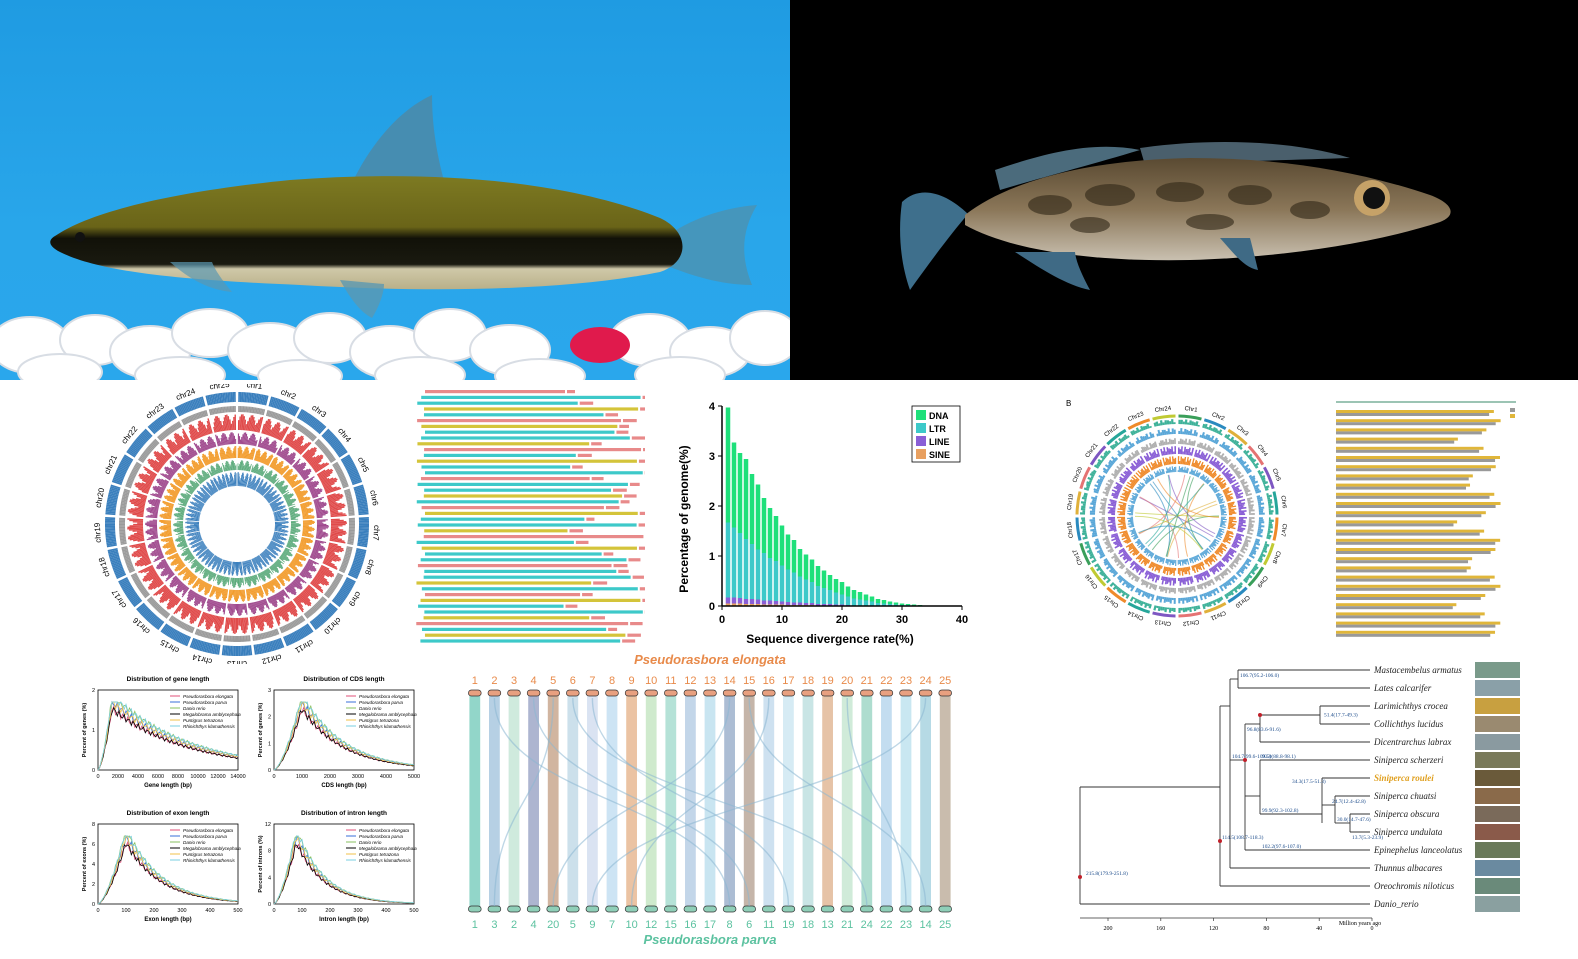 This screenshot has width=1578, height=959. What do you see at coordinates (746, 499) in the screenshot?
I see `te-bar-dna` at bounding box center [746, 499].